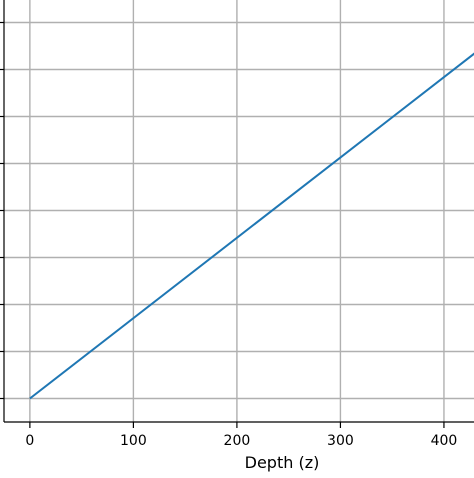 Image resolution: width=474 pixels, height=478 pixels. What do you see at coordinates (340, 441) in the screenshot?
I see `x-tick-label: 300` at bounding box center [340, 441].